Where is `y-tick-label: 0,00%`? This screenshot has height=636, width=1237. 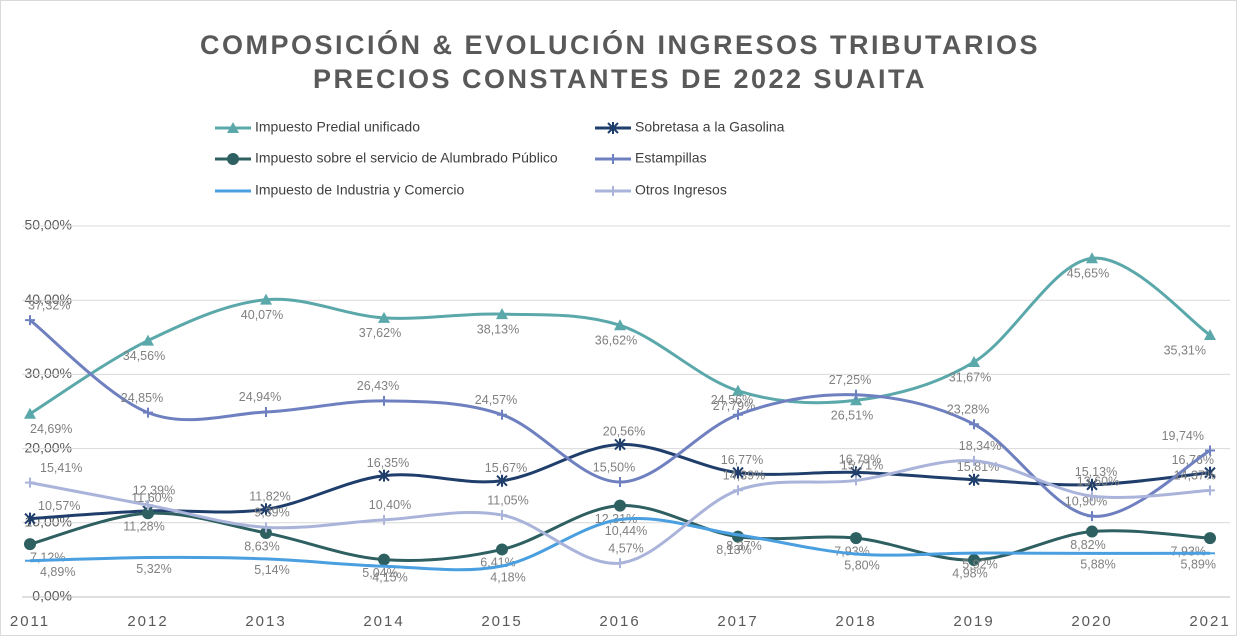 y-tick-label: 0,00% is located at coordinates (52, 596).